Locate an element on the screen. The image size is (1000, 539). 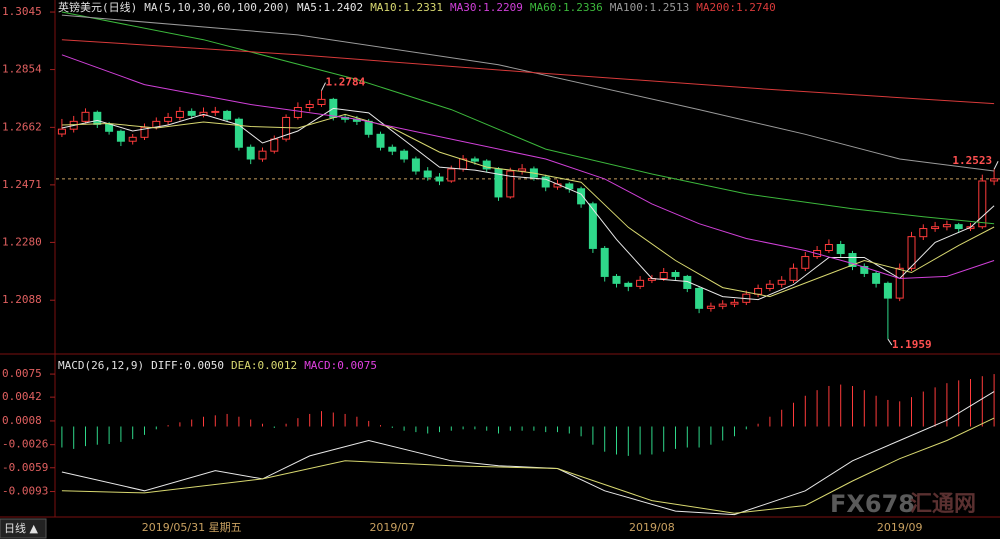
annotation: 1.2523 is located at coordinates (972, 160).